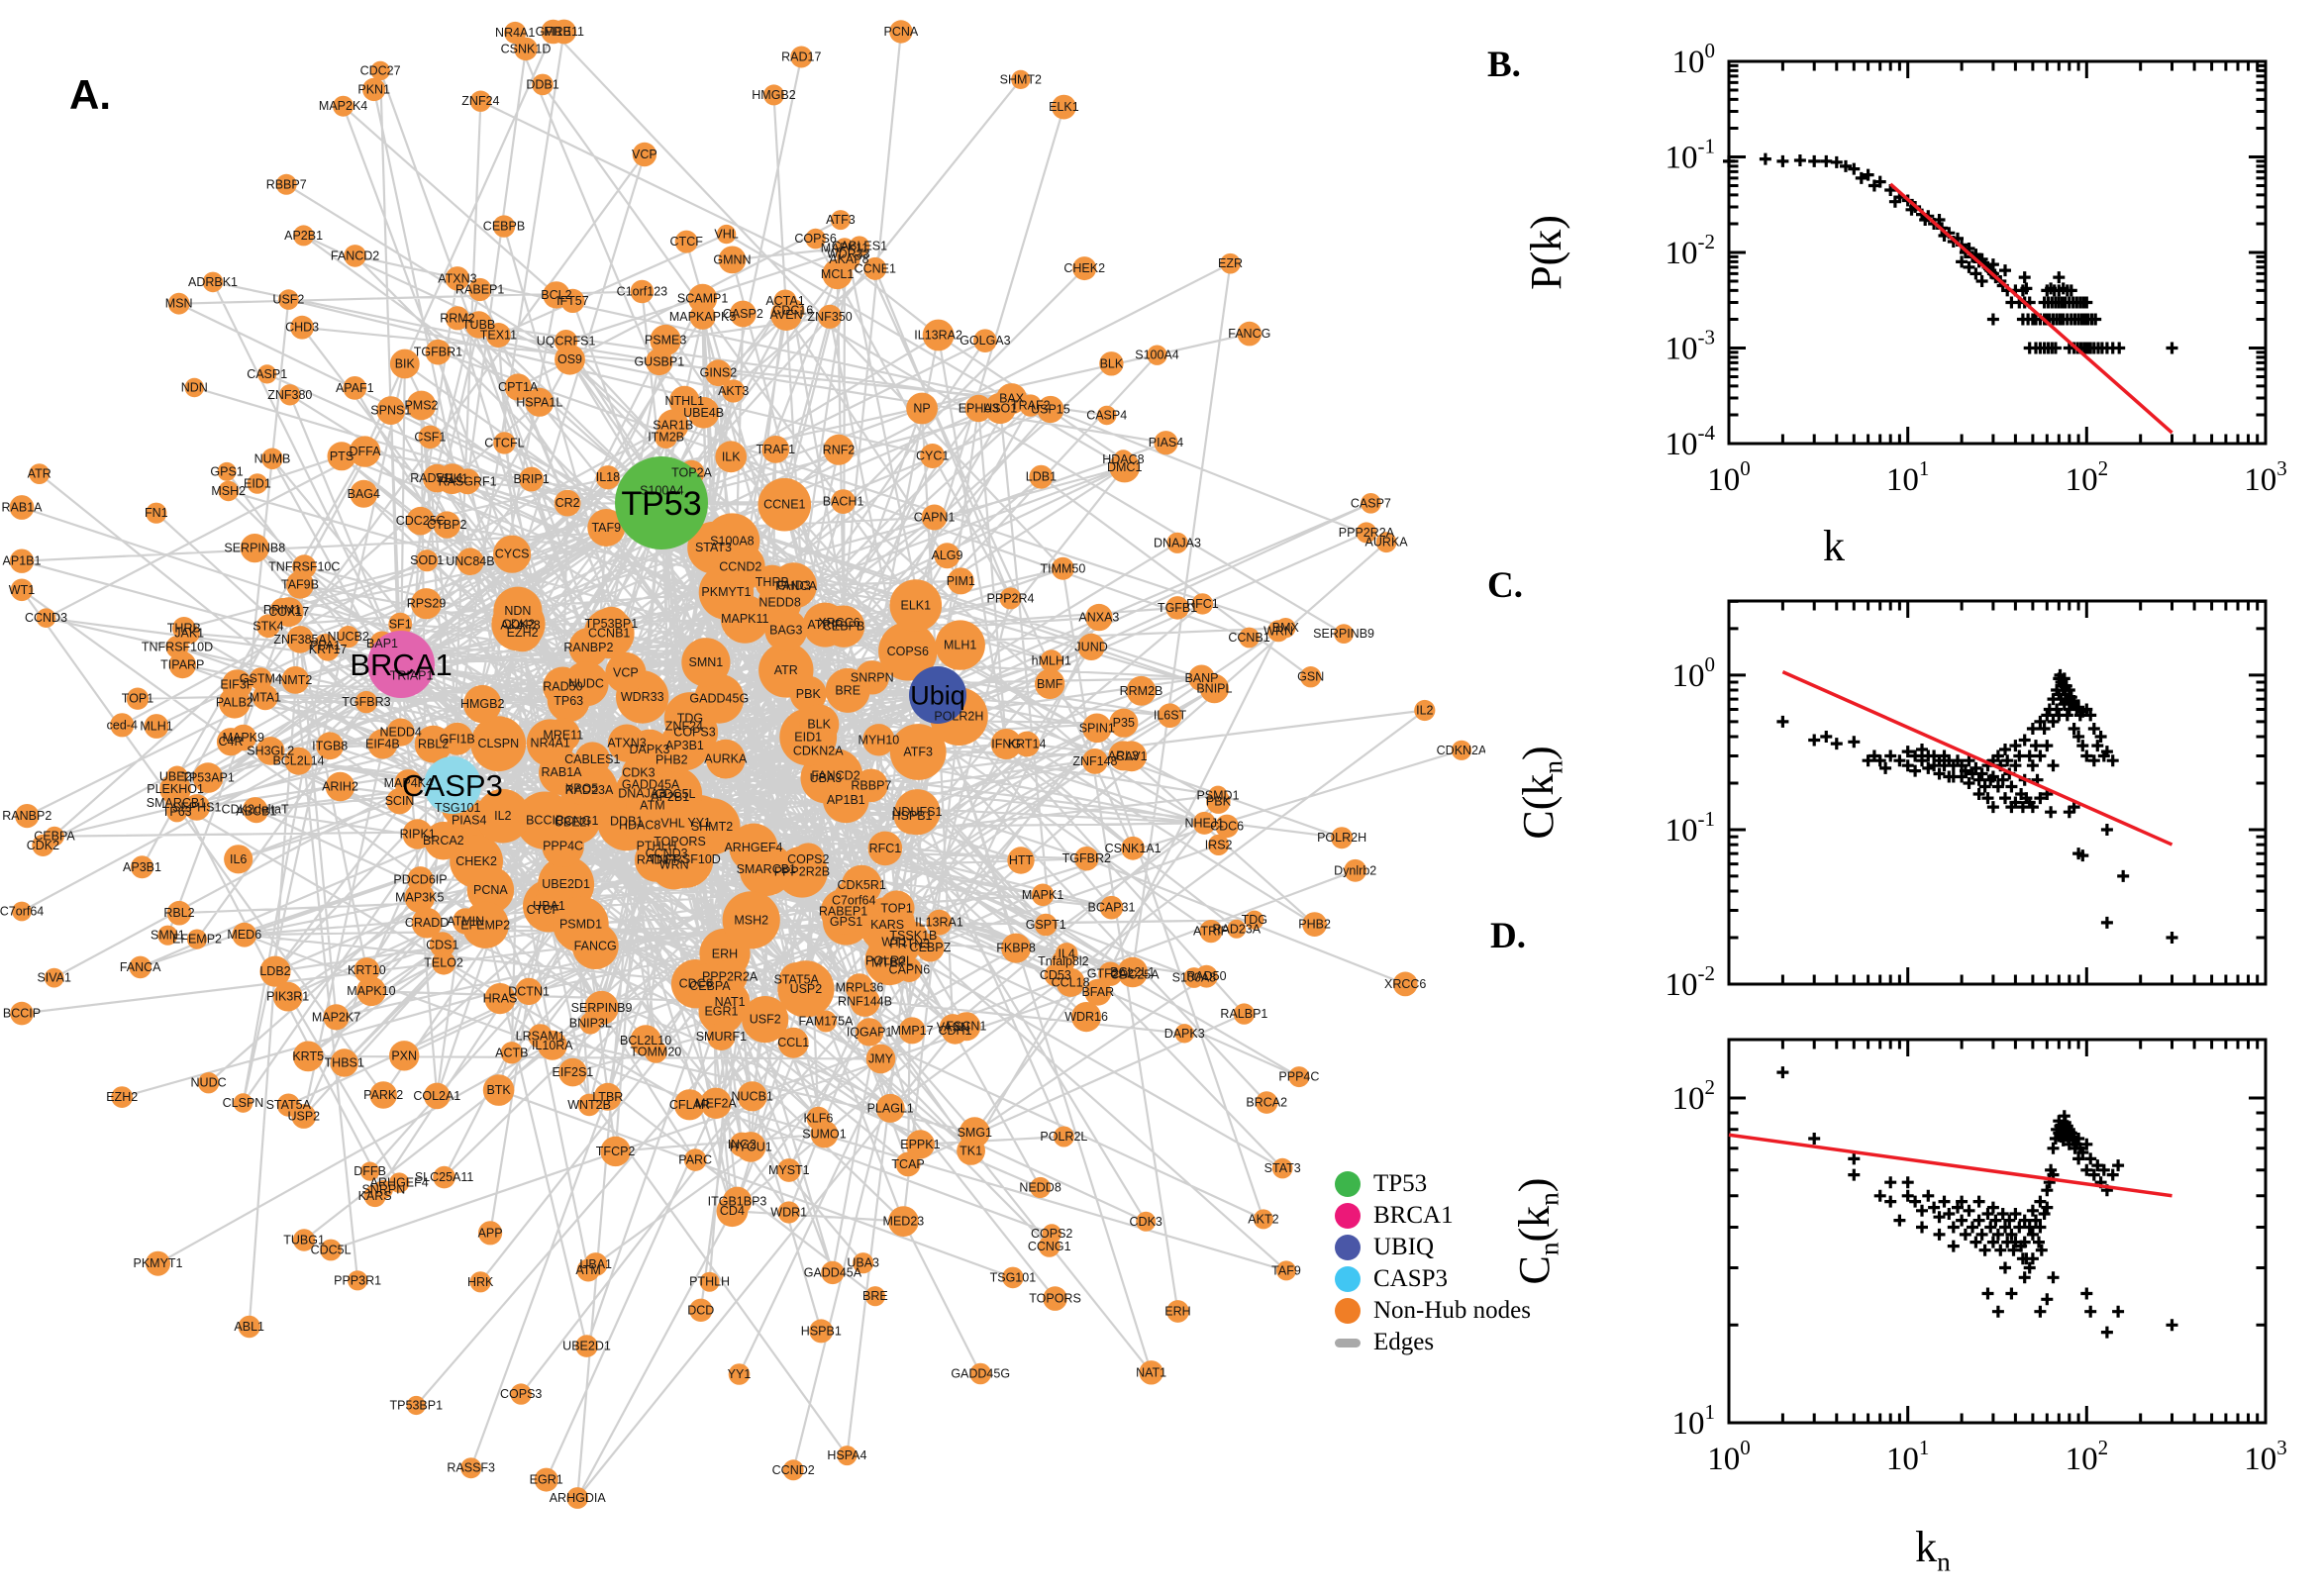 This screenshot has width=2323, height=1596. What do you see at coordinates (1950, 1165) in the screenshot?
I see `chart-D-fit-line` at bounding box center [1950, 1165].